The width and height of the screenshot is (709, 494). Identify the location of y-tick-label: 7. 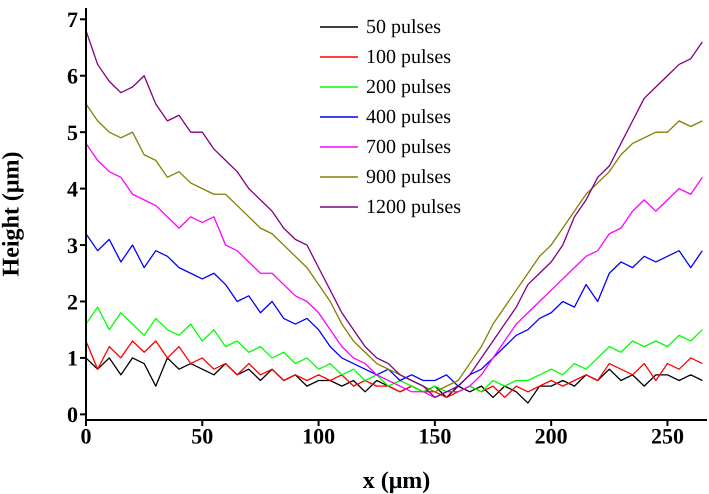
(72, 19).